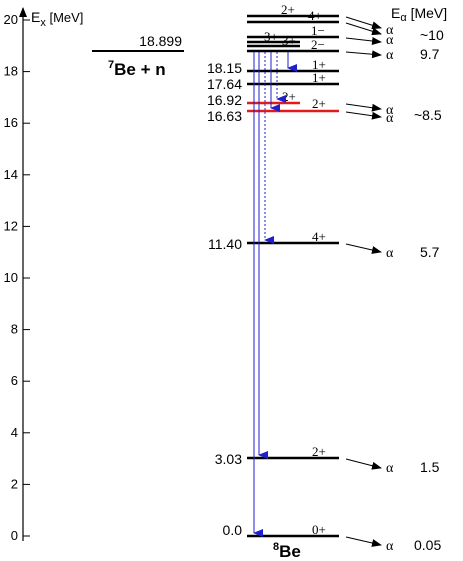 This screenshot has height=561, width=463. I want to click on axis-tick-label: 0, so click(14, 535).